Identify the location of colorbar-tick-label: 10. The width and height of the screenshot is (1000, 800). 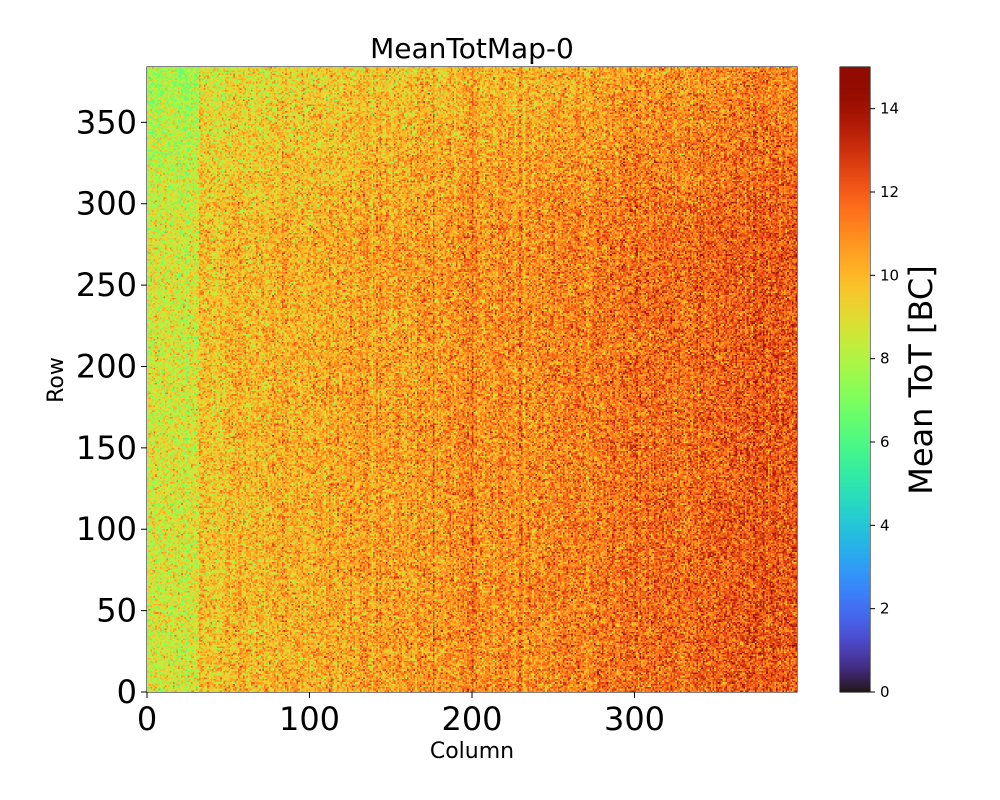
(889, 275).